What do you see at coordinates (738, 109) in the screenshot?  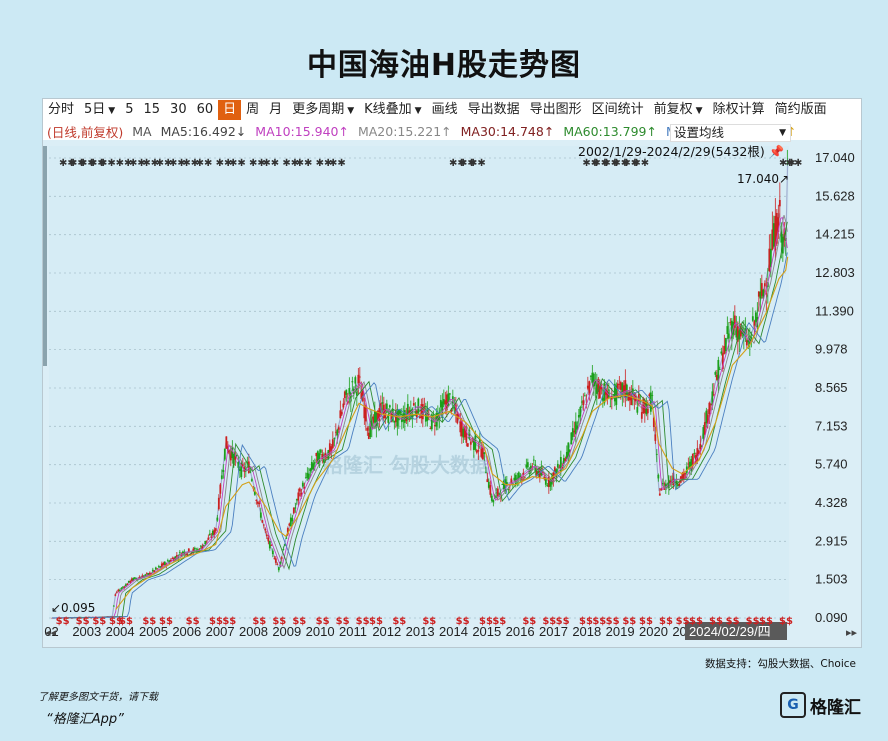 I see `toolbar-item: 除权计算` at bounding box center [738, 109].